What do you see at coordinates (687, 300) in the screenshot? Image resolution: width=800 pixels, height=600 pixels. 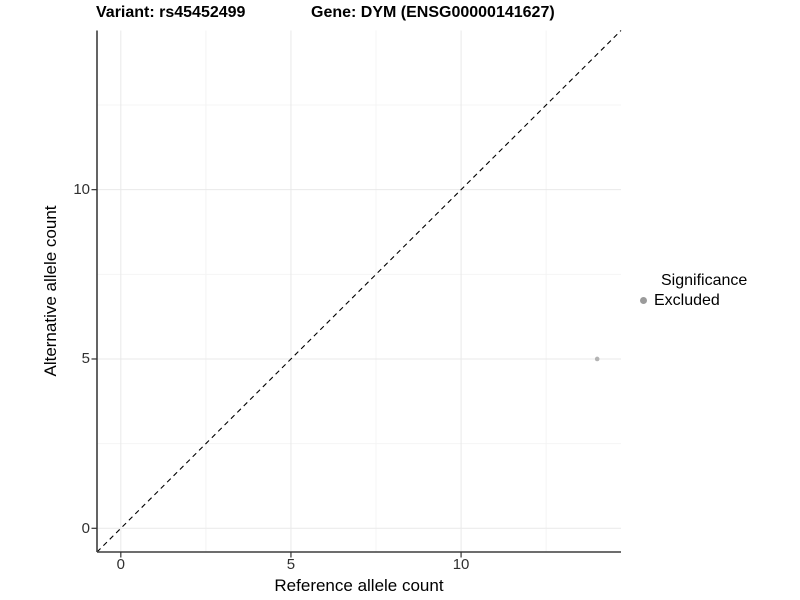 I see `legend-entry-label: Excluded` at bounding box center [687, 300].